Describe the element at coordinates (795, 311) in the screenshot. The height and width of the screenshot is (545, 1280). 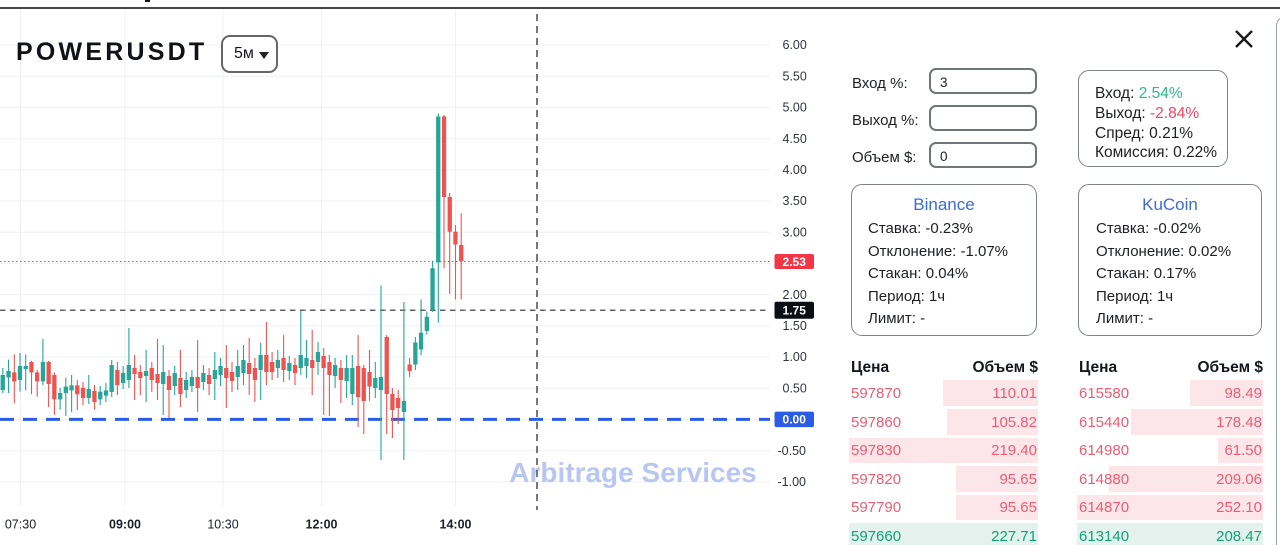
I see `svg-text: 1.75` at that location.